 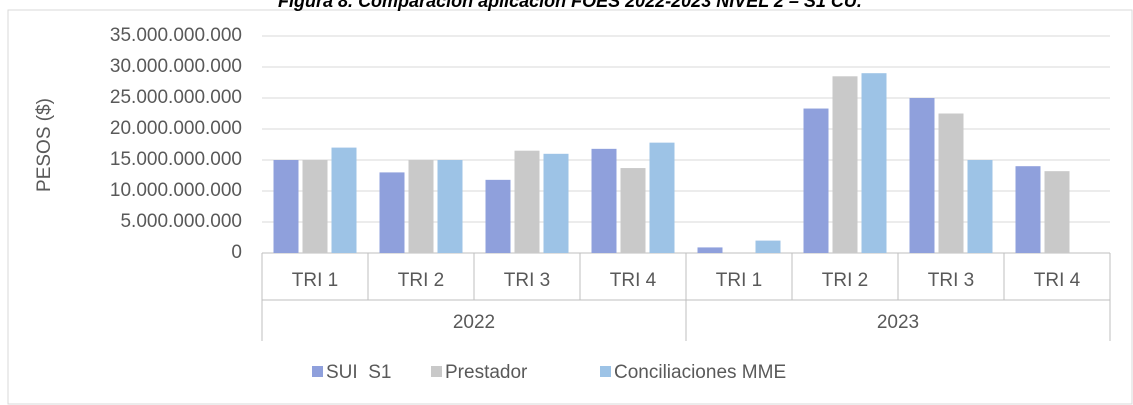 What do you see at coordinates (181, 221) in the screenshot?
I see `y-tick-label: 5.000.000.000` at bounding box center [181, 221].